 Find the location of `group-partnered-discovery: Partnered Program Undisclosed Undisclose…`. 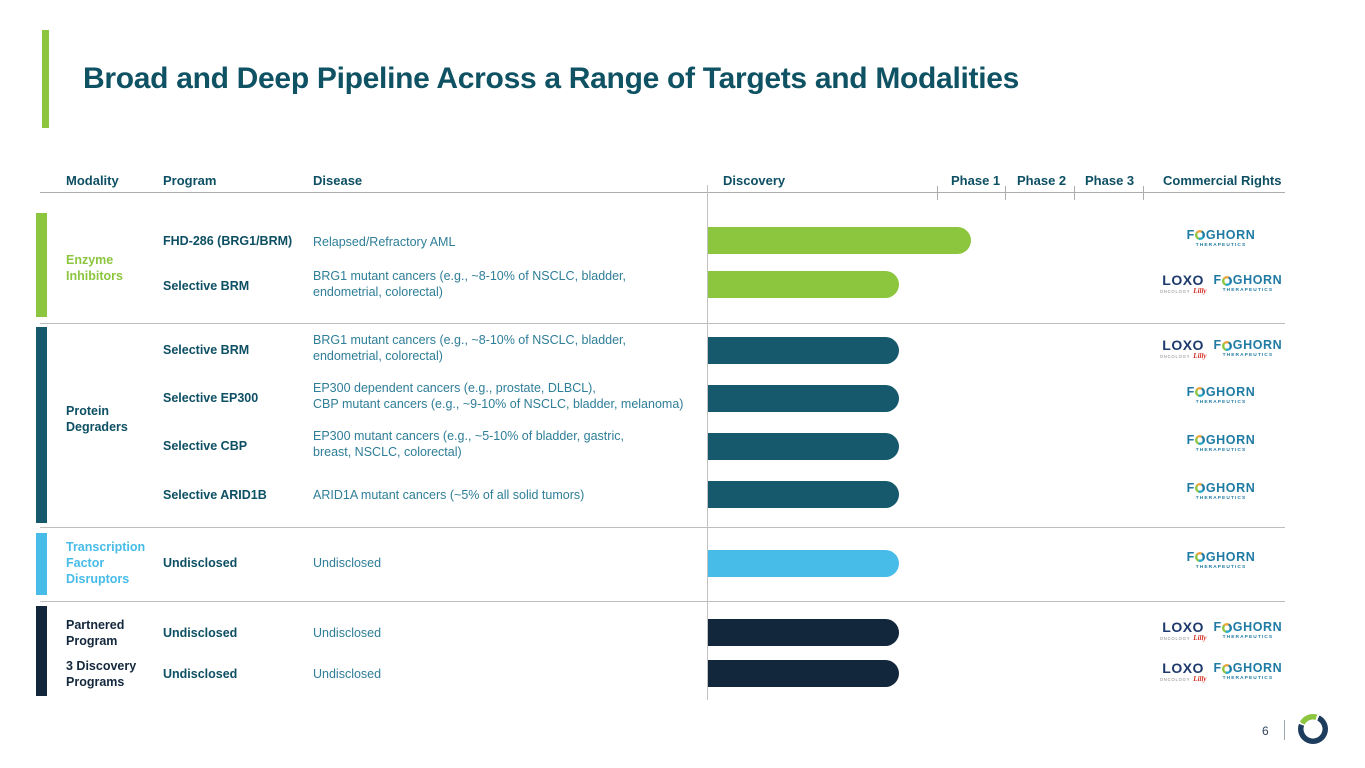

group-partnered-discovery: Partnered Program Undisclosed Undisclose… is located at coordinates (682, 651).